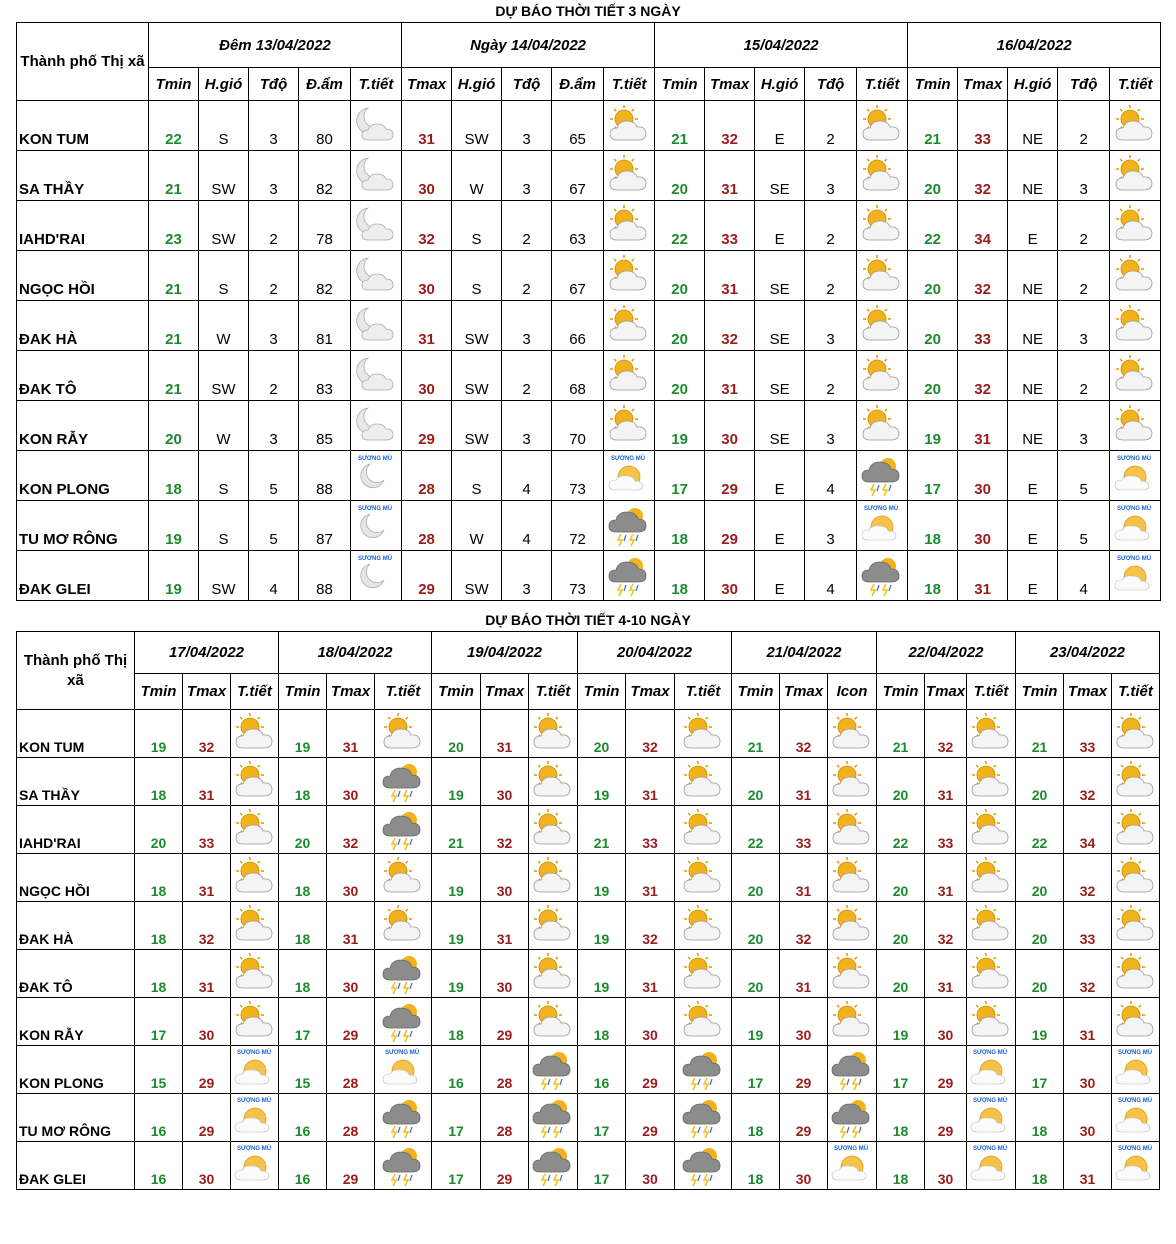 Image resolution: width=1176 pixels, height=1244 pixels. What do you see at coordinates (1087, 925) in the screenshot?
I see `tmax-cell: 33` at bounding box center [1087, 925].